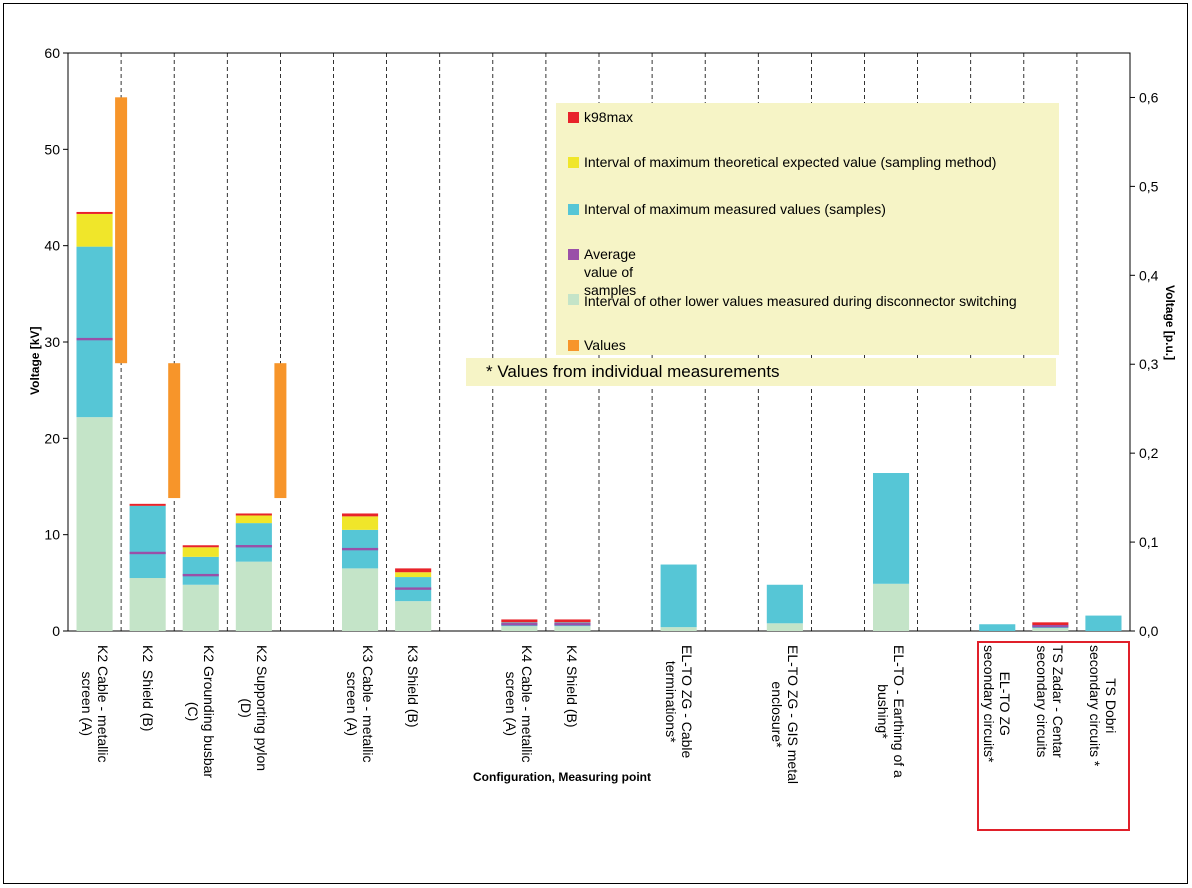  I want to click on annotation-note: * Values from individual measurements, so click(761, 372).